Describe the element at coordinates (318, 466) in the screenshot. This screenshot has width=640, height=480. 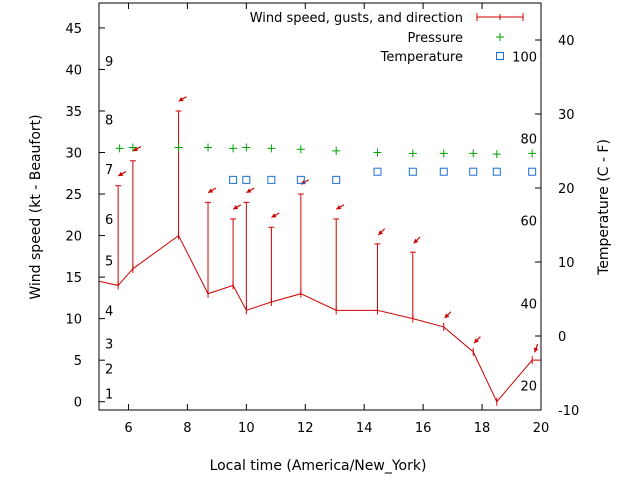
I see `x-axis-label: Local time (America/New_York)` at that location.